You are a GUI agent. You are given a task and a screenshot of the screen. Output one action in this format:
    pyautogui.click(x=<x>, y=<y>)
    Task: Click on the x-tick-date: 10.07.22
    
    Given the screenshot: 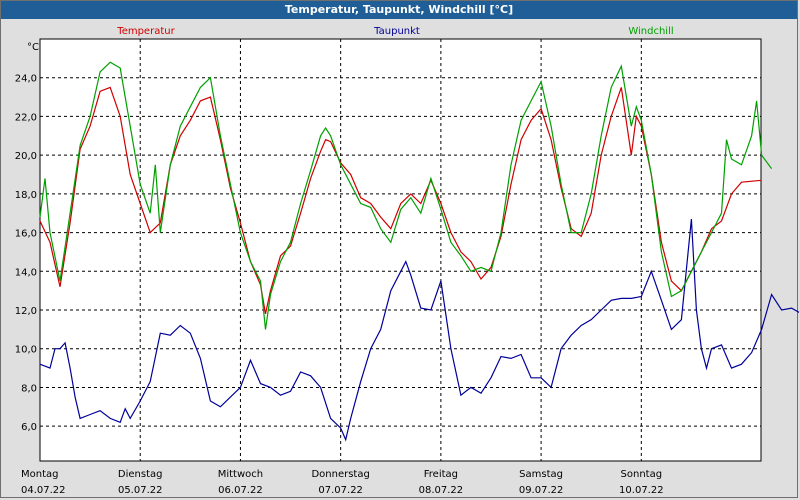 What is the action you would take?
    pyautogui.click(x=641, y=490)
    